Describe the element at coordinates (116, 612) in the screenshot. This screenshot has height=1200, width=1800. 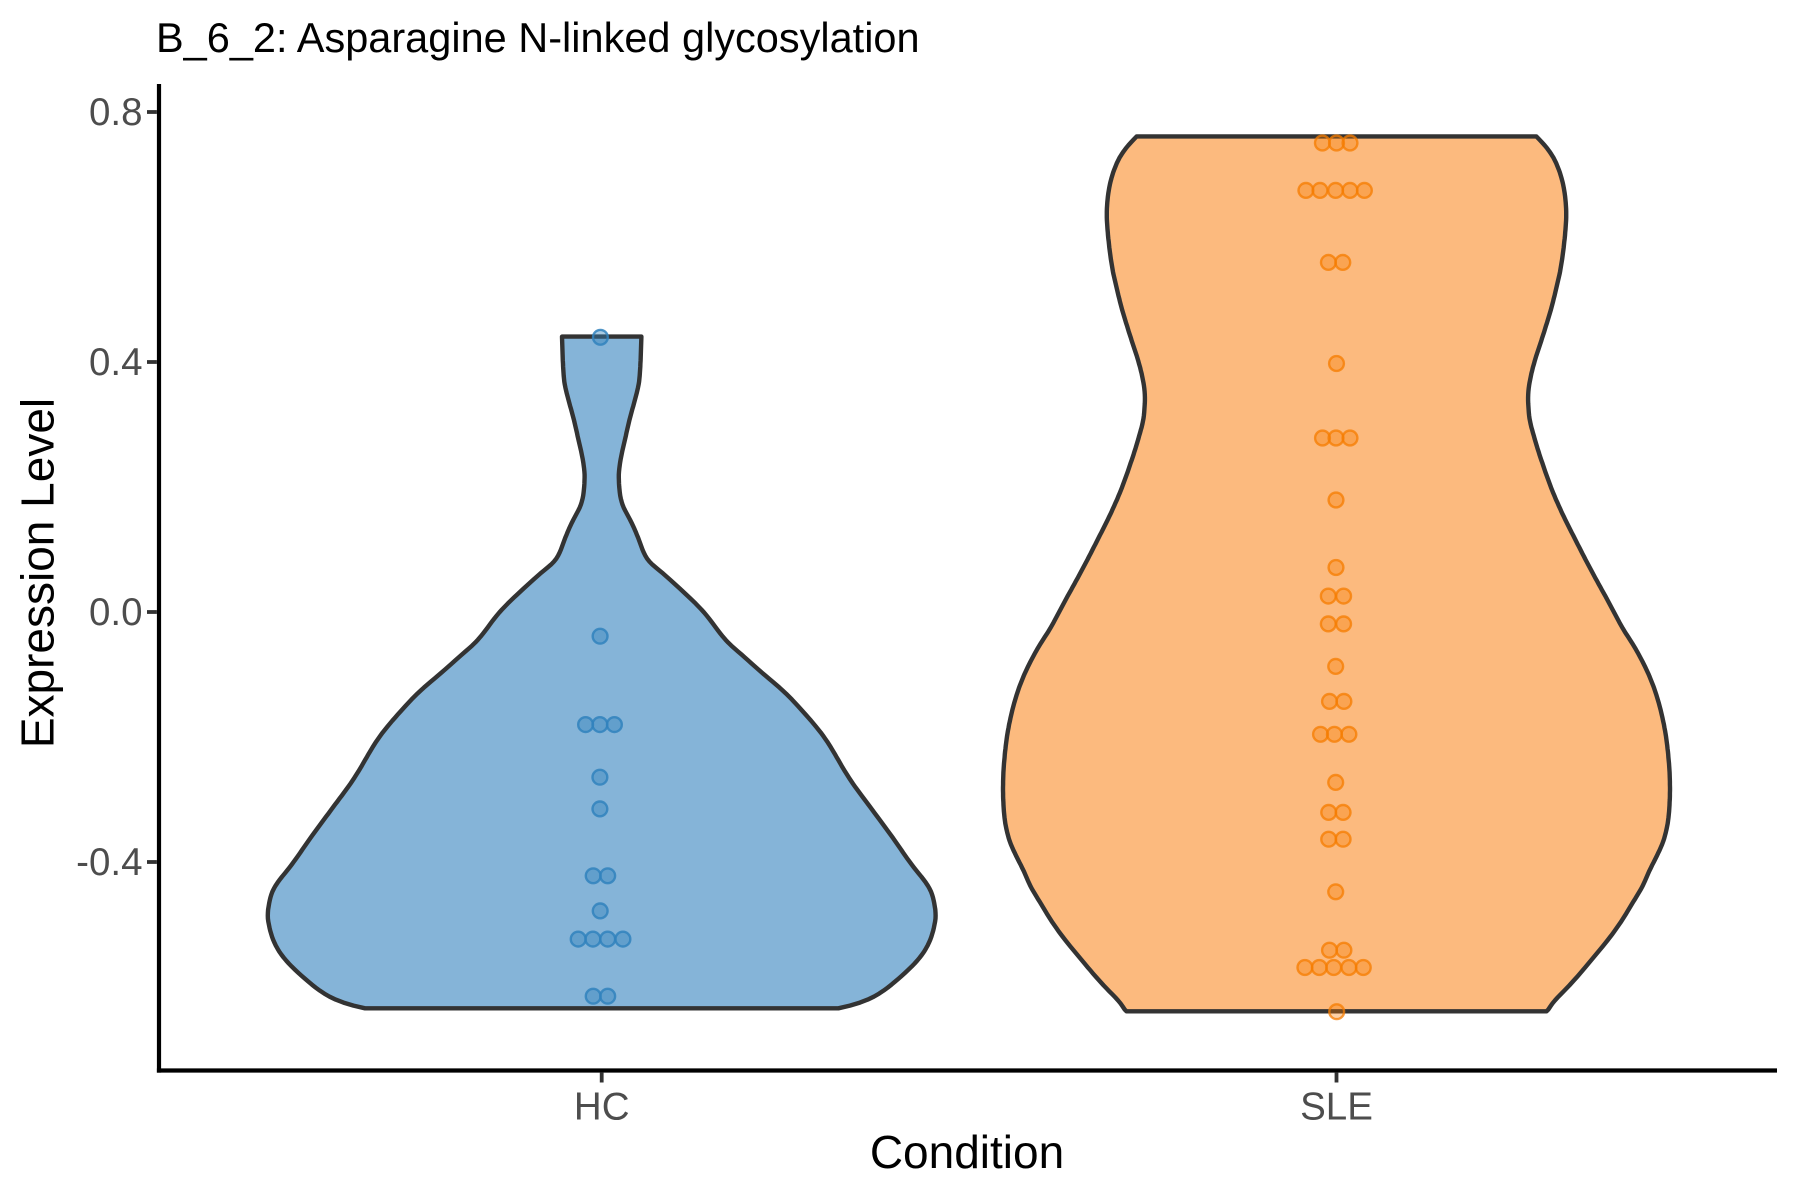
I see `svg-text: 0.0` at that location.